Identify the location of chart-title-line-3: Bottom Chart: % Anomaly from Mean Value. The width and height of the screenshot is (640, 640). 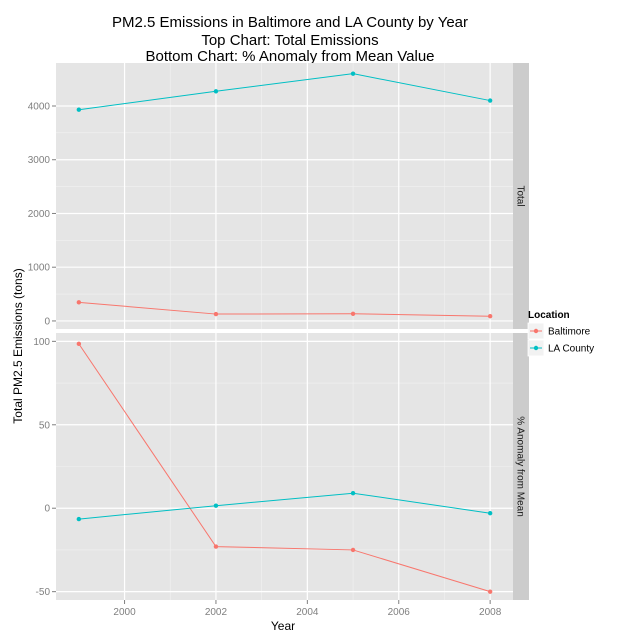
(289, 56).